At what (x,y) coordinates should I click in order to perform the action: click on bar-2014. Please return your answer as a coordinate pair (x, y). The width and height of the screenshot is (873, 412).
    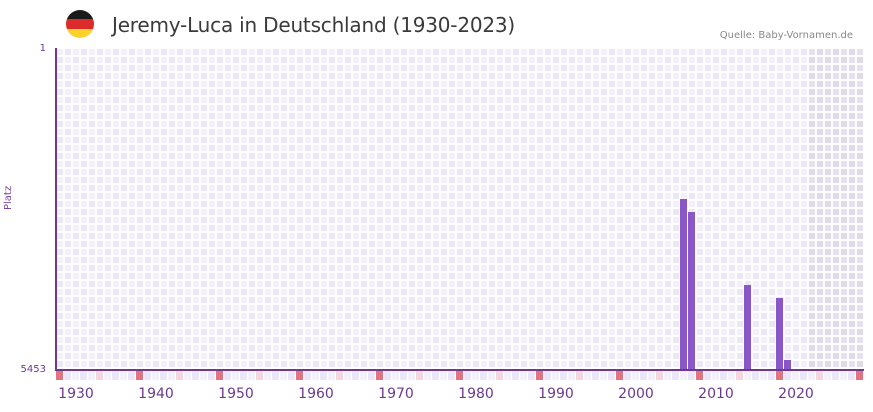
    Looking at the image, I should click on (747, 327).